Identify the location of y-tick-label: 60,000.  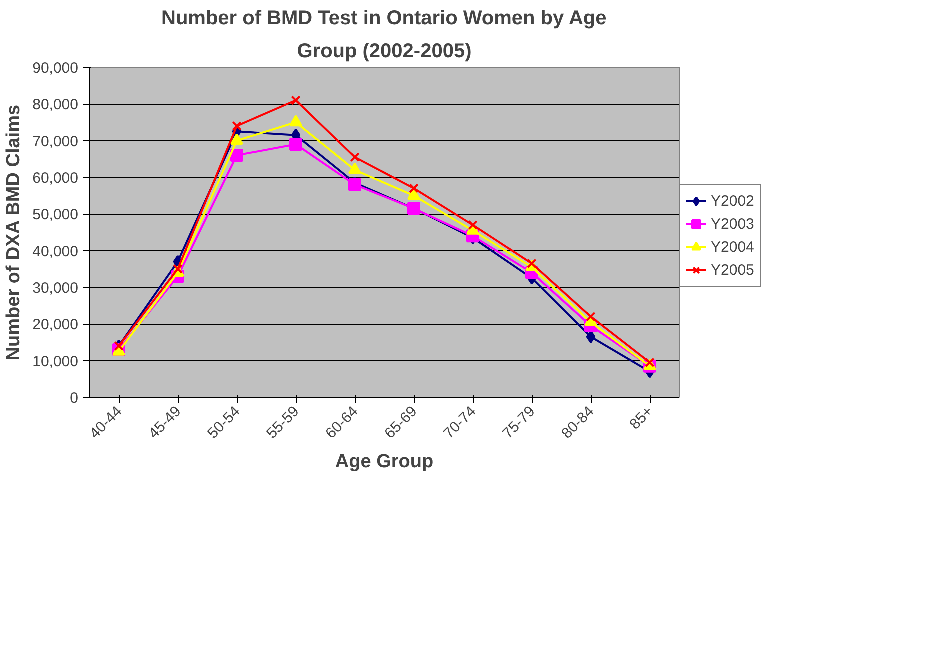
(55, 178).